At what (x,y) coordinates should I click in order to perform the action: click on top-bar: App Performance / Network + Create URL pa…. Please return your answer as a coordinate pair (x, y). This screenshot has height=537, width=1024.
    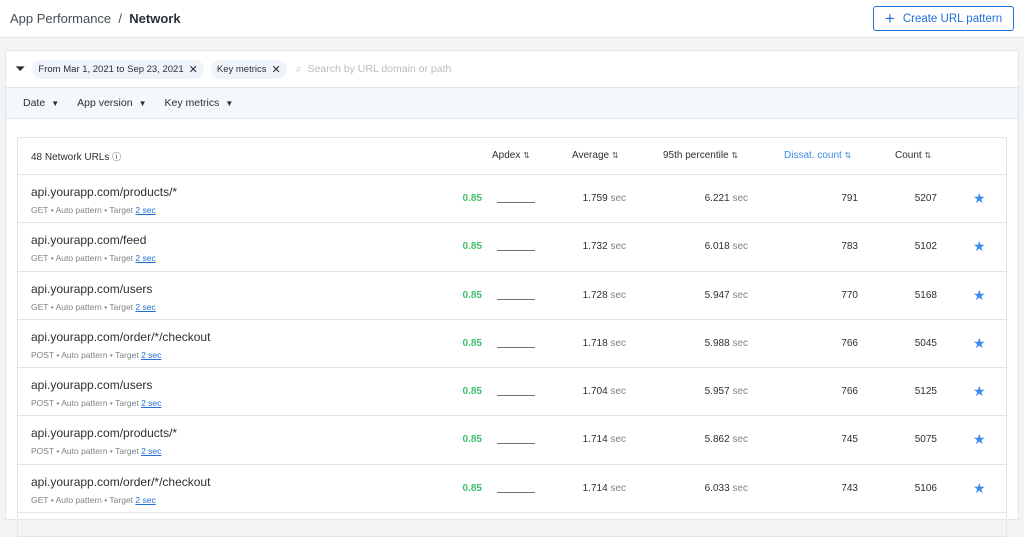
    Looking at the image, I should click on (512, 19).